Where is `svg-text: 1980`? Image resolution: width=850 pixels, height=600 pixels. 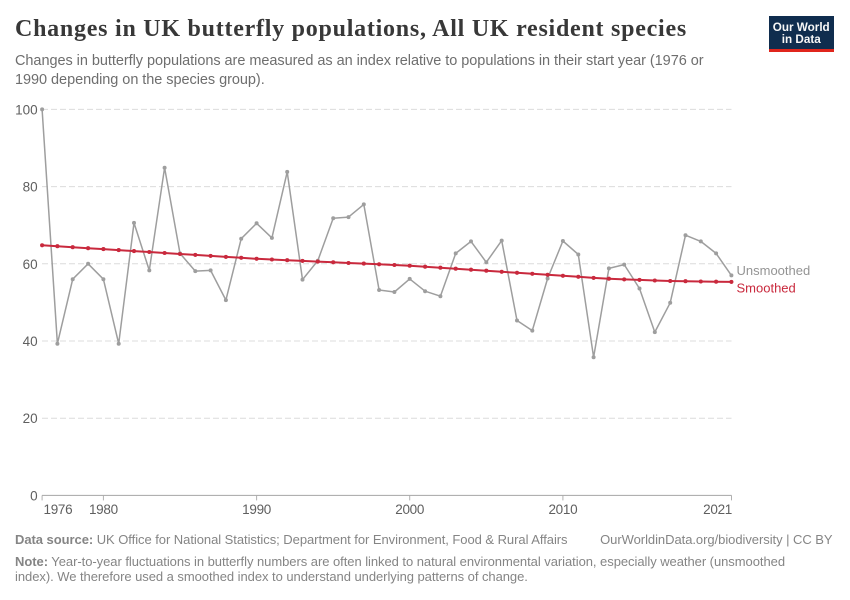
svg-text: 1980 is located at coordinates (103, 509).